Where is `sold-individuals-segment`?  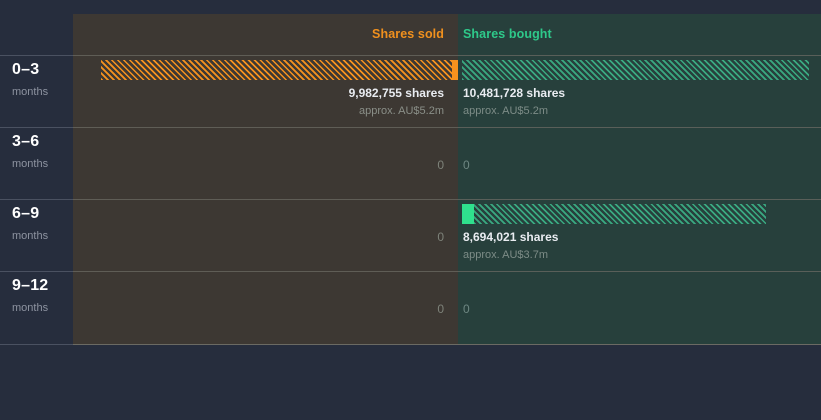
sold-individuals-segment is located at coordinates (455, 70).